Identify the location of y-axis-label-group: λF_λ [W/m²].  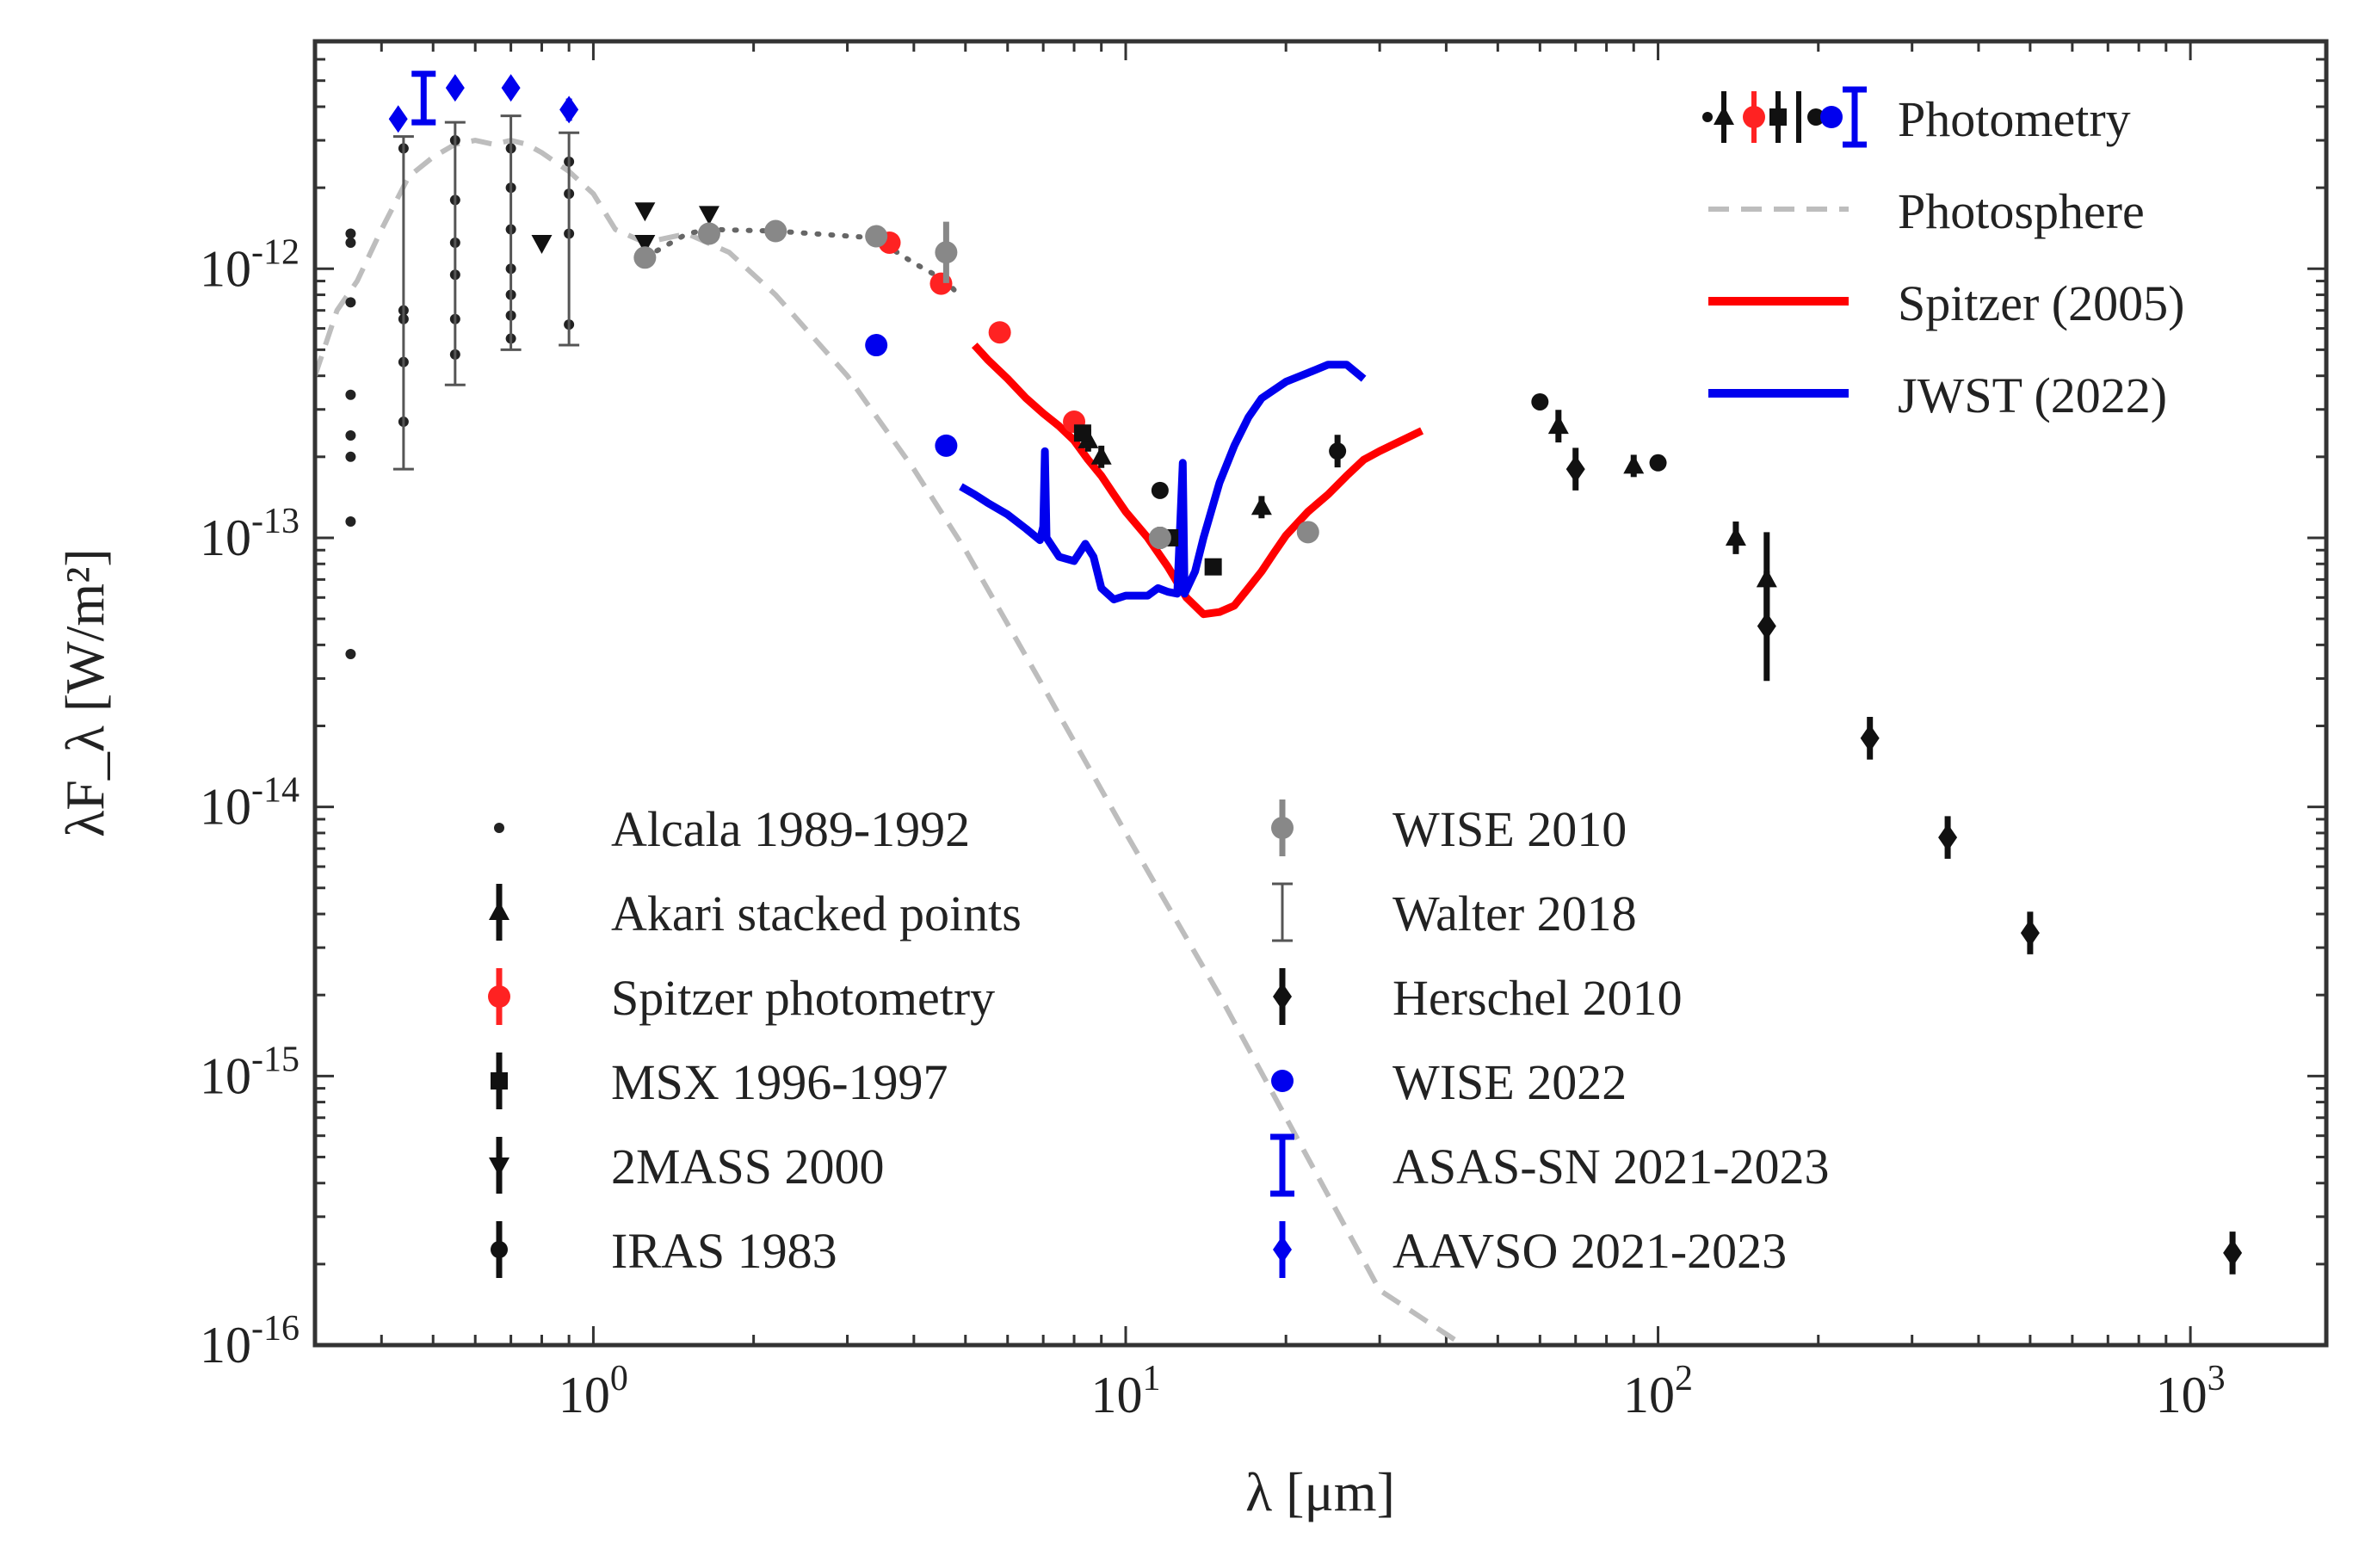
(84, 692).